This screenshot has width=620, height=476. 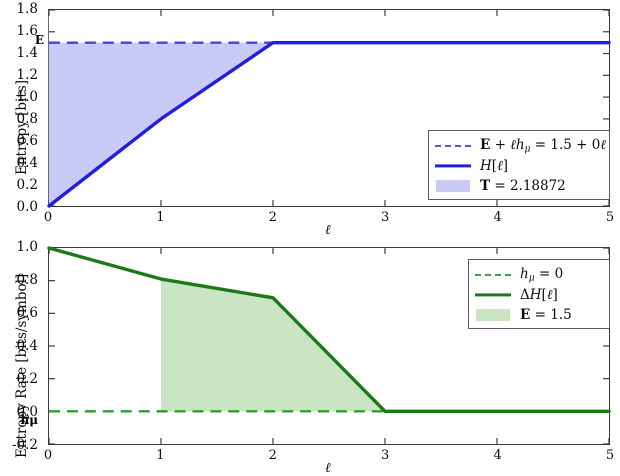 What do you see at coordinates (29, 420) in the screenshot?
I see `bottom-y-tick-hmu: hμ` at bounding box center [29, 420].